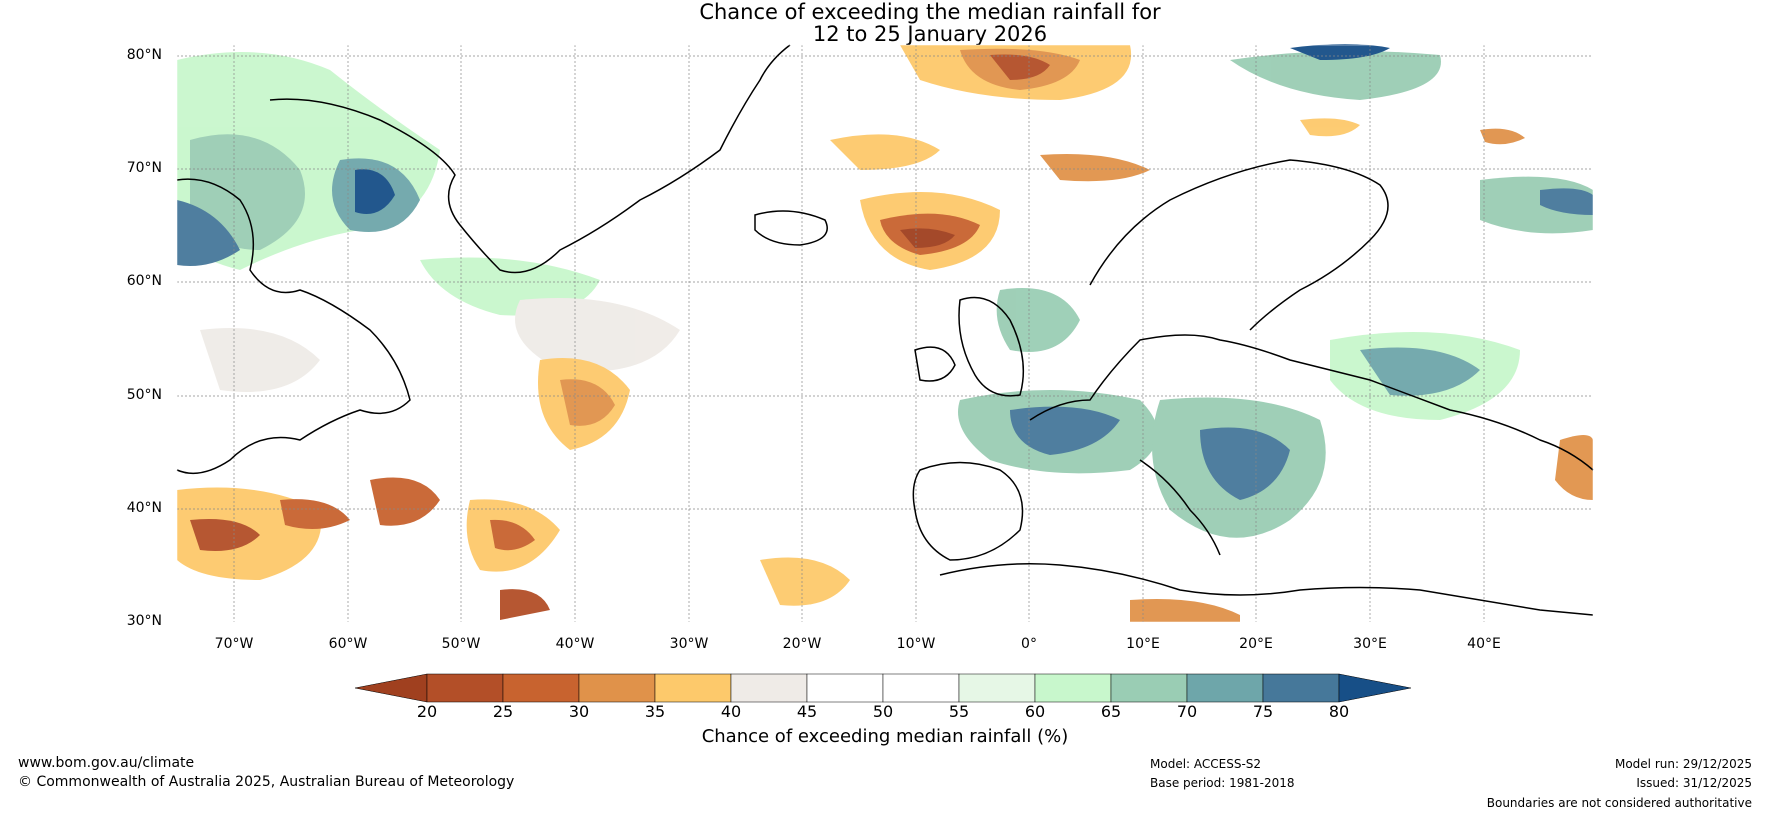 Image resolution: width=1770 pixels, height=816 pixels. What do you see at coordinates (144, 55) in the screenshot?
I see `lat-label-80n: 80°N` at bounding box center [144, 55].